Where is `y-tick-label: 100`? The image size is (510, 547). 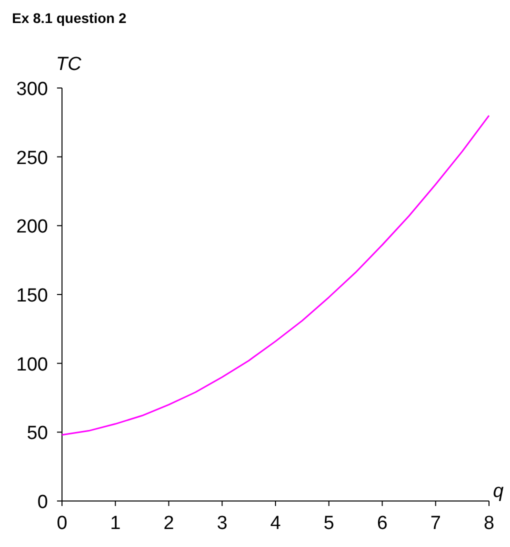
y-tick-label: 100 is located at coordinates (32, 365).